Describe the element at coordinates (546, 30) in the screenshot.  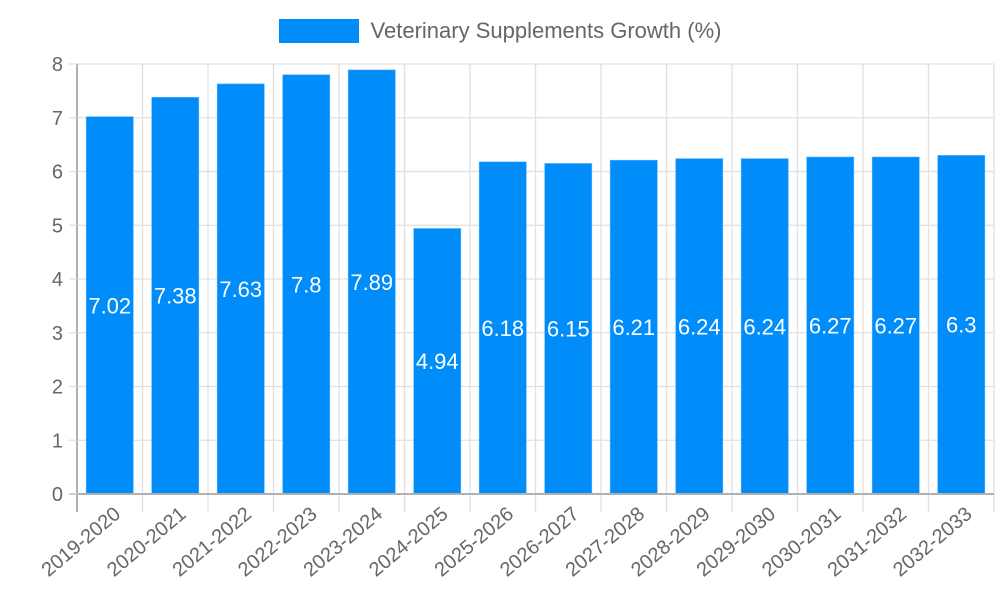
I see `legend-label: Veterinary Supplements Growth (%)` at that location.